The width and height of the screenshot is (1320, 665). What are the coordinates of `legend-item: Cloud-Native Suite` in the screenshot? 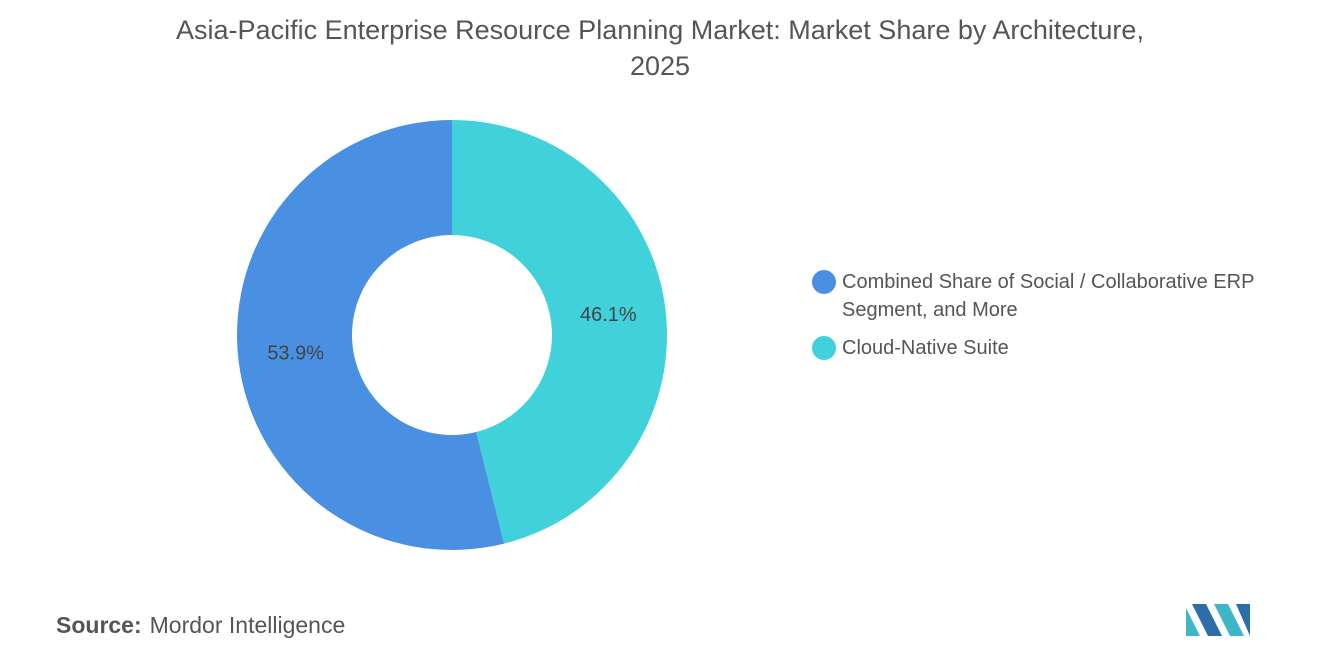 It's located at (1047, 348).